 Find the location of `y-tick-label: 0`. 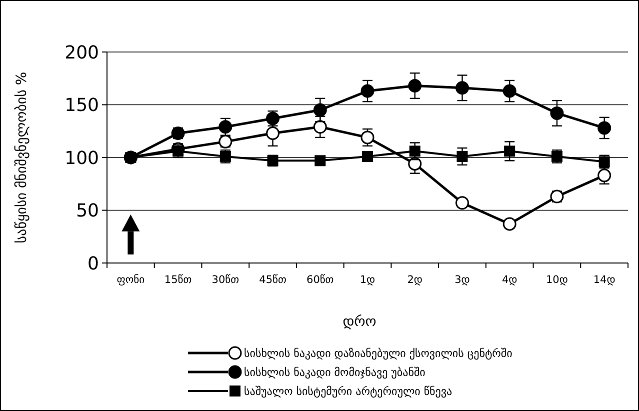

y-tick-label: 0 is located at coordinates (93, 263).